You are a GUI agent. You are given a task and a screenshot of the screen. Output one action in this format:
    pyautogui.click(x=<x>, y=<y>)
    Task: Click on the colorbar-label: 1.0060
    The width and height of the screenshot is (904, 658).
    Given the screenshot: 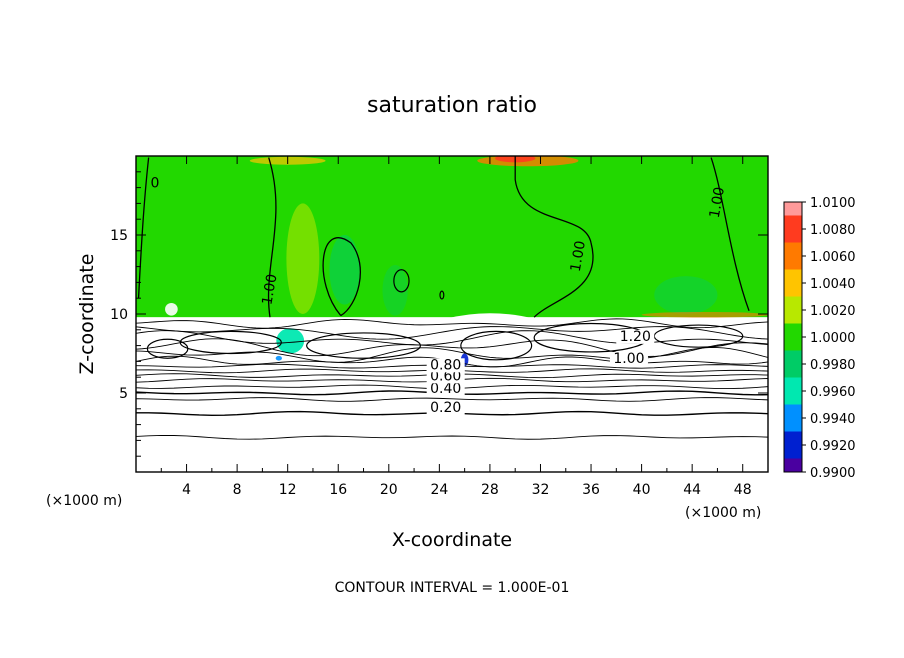 What is the action you would take?
    pyautogui.click(x=833, y=257)
    